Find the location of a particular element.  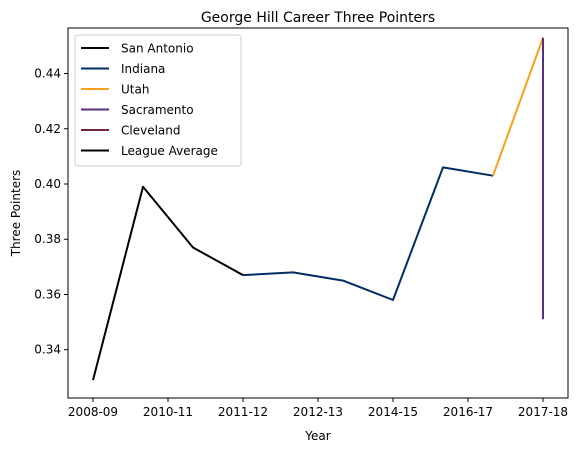

legend-label: San Antonio is located at coordinates (157, 49).